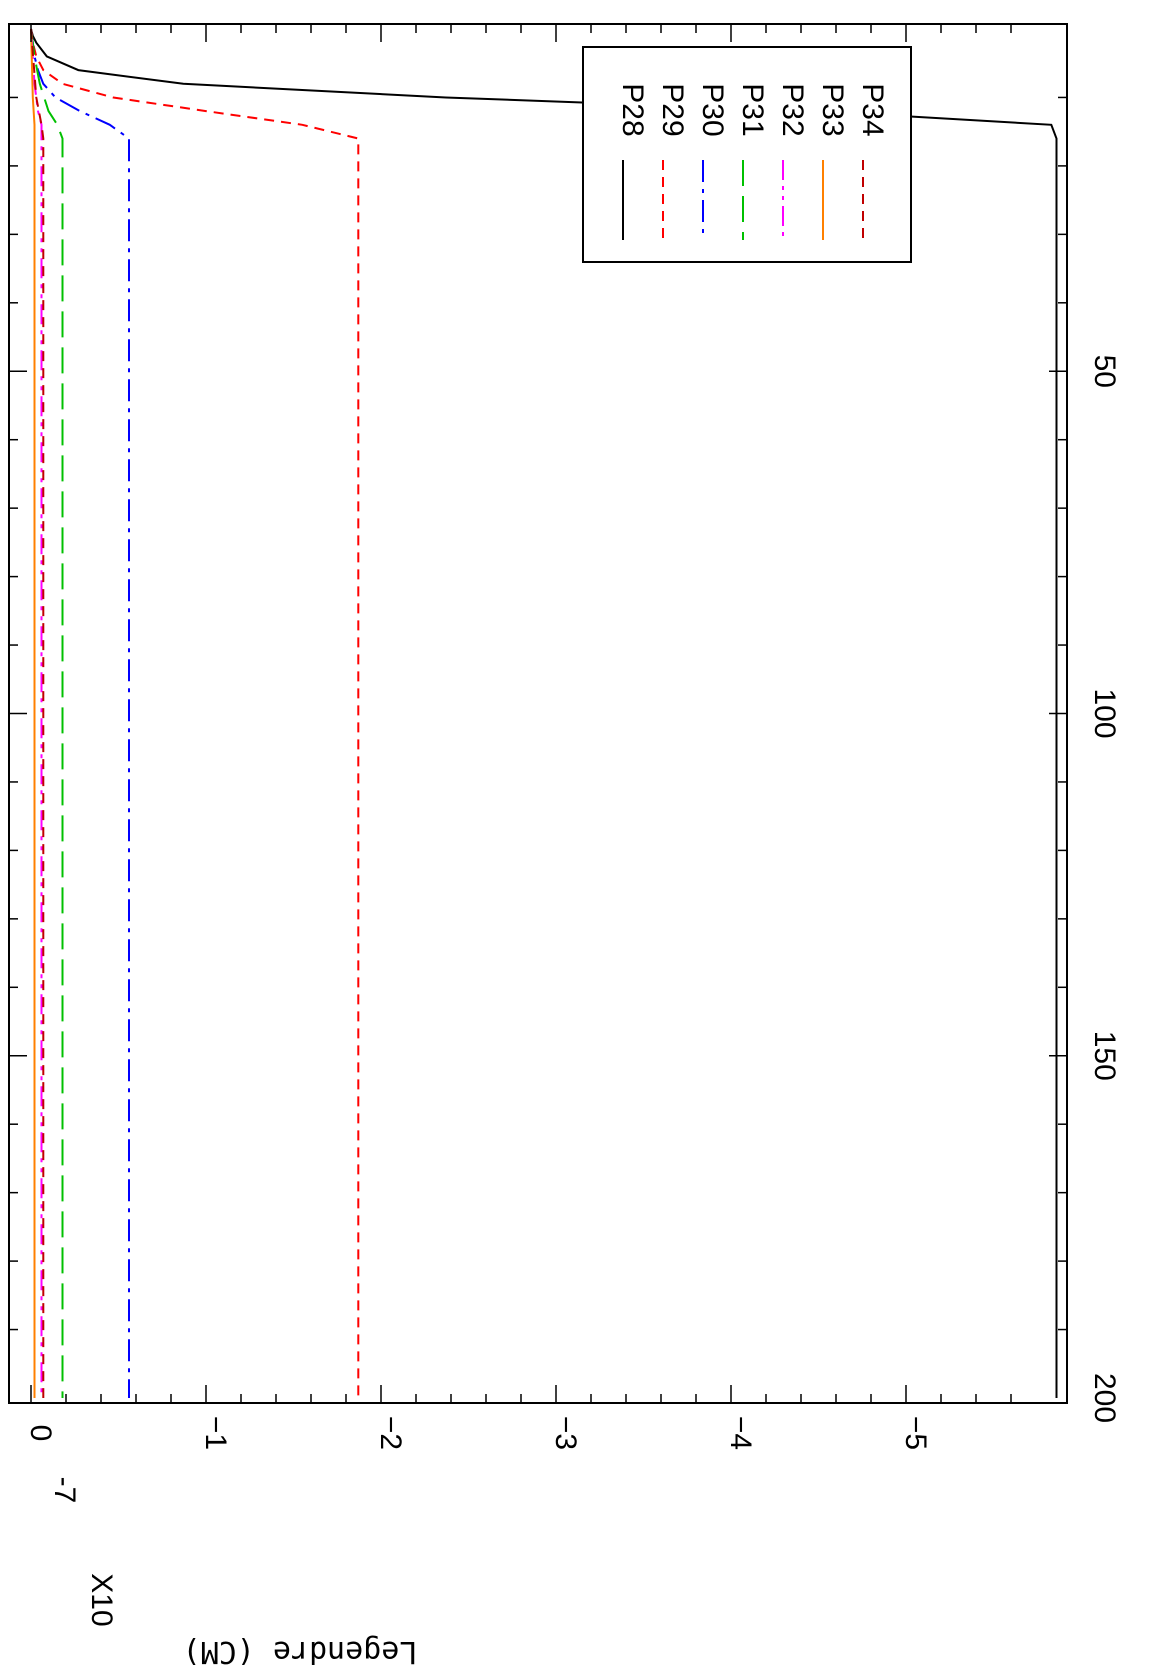 The height and width of the screenshot is (1669, 1176). What do you see at coordinates (1104, 1056) in the screenshot?
I see `x-tick-label: 150` at bounding box center [1104, 1056].